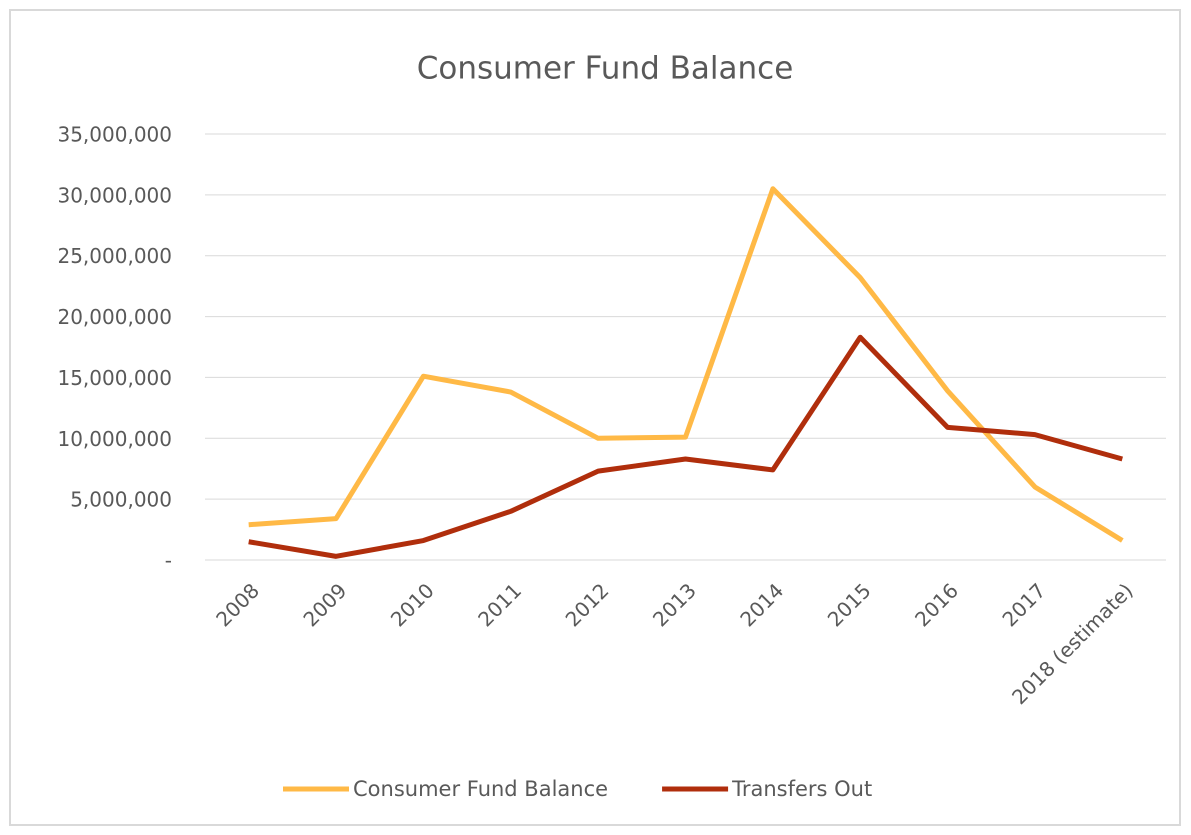  Describe the element at coordinates (114, 439) in the screenshot. I see `y-tick-label: 10,000,000` at that location.